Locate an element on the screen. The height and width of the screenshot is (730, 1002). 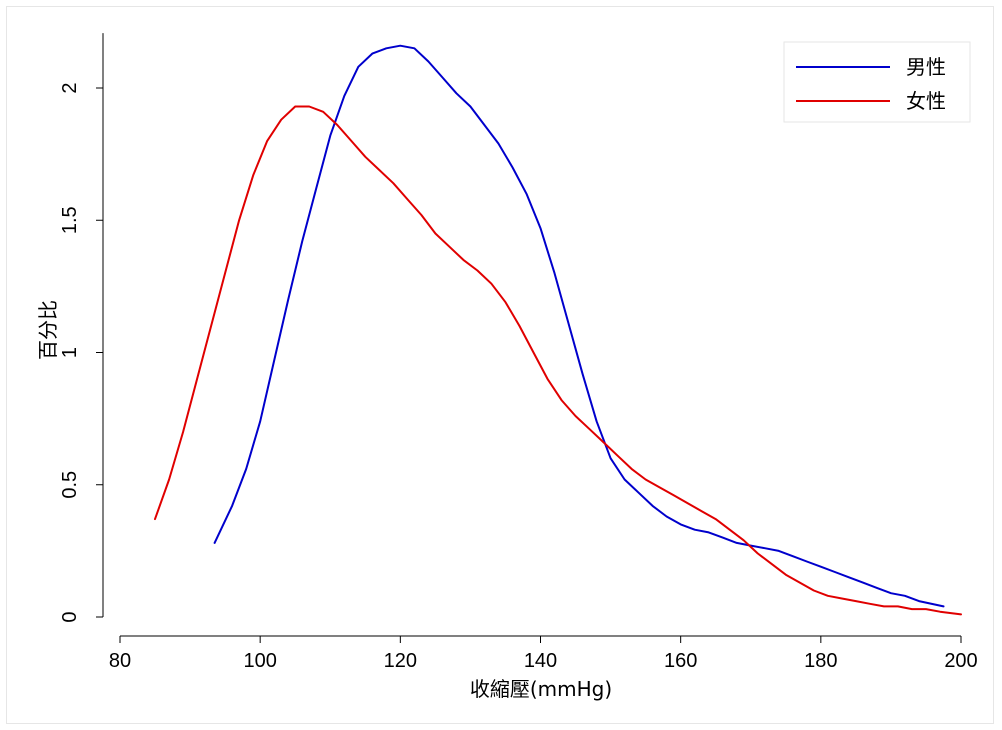
legend: 男性 女性 is located at coordinates (877, 82).